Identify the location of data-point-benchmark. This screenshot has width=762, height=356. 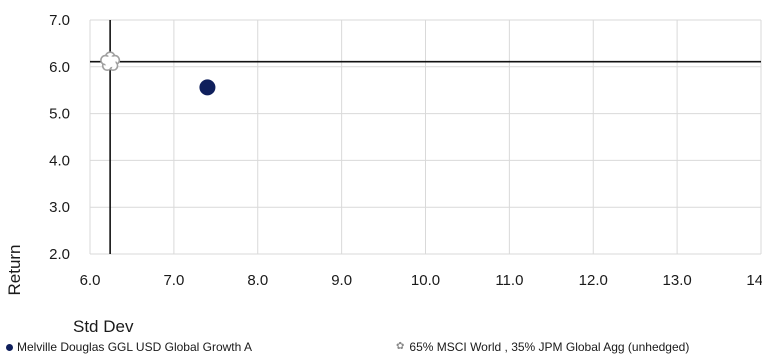
(110, 61).